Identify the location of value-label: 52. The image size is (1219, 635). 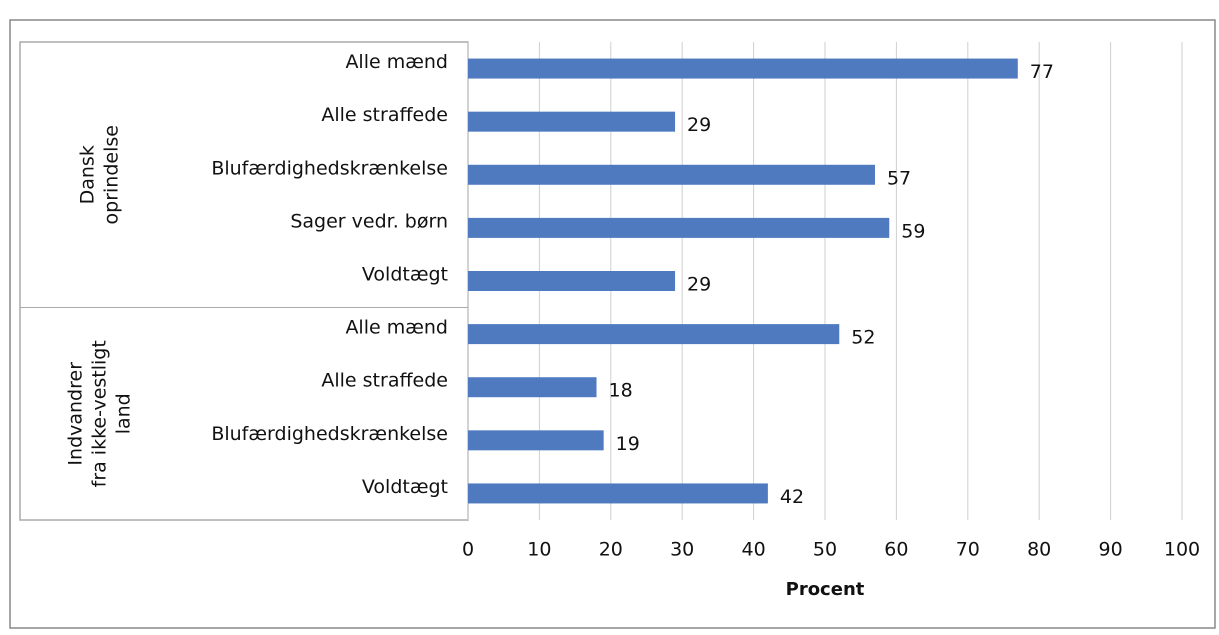
(863, 338).